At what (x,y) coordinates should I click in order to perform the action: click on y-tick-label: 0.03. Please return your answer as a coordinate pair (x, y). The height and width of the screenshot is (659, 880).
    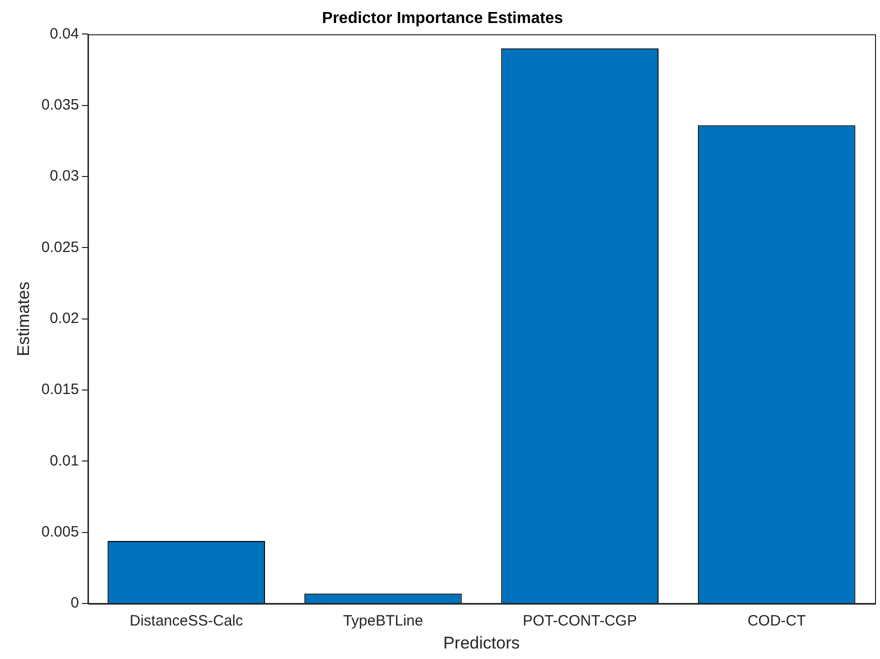
    Looking at the image, I should click on (64, 176).